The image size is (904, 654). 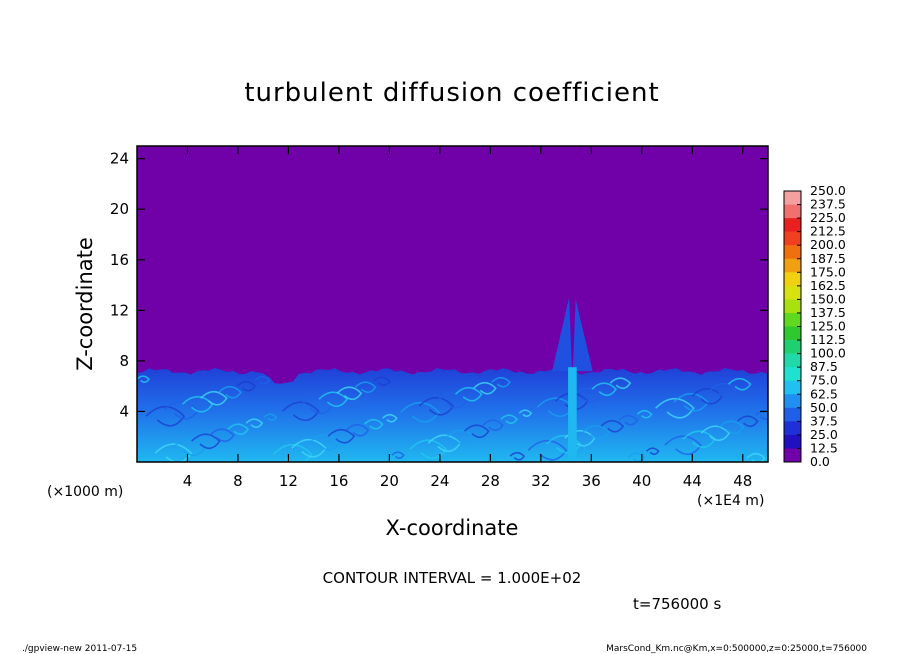 I want to click on y-tick-label: 20, so click(x=119, y=209).